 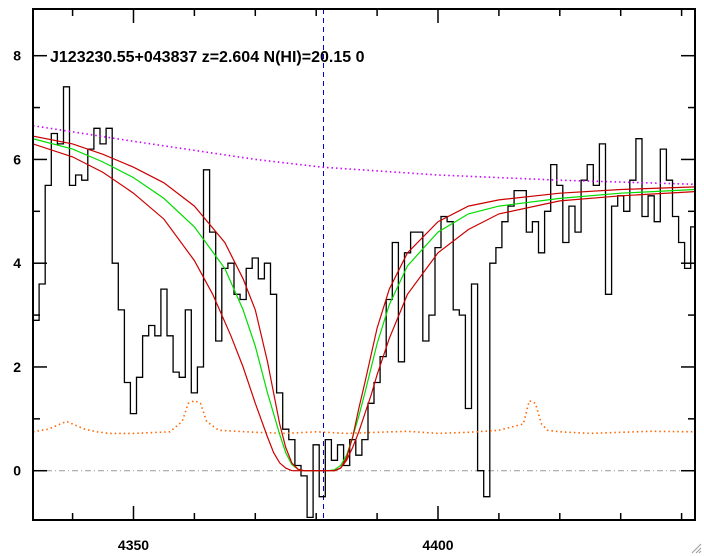 What do you see at coordinates (17, 263) in the screenshot?
I see `y-tick-label: 4` at bounding box center [17, 263].